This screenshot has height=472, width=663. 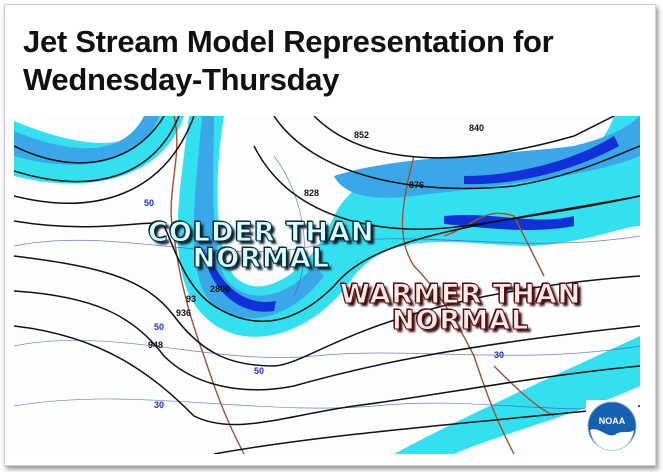 I want to click on contour-label: 936, so click(x=183, y=313).